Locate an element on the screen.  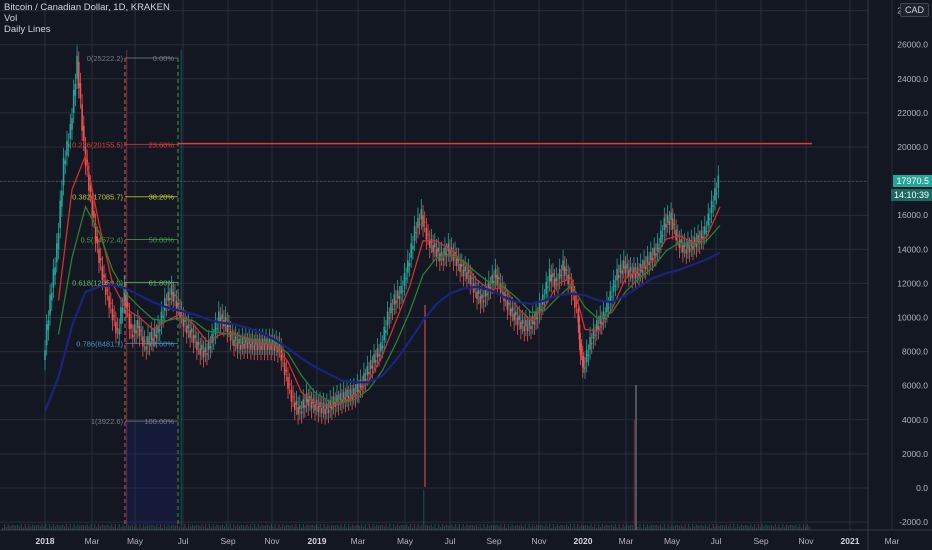
x-tick-label: 2021 is located at coordinates (850, 541).